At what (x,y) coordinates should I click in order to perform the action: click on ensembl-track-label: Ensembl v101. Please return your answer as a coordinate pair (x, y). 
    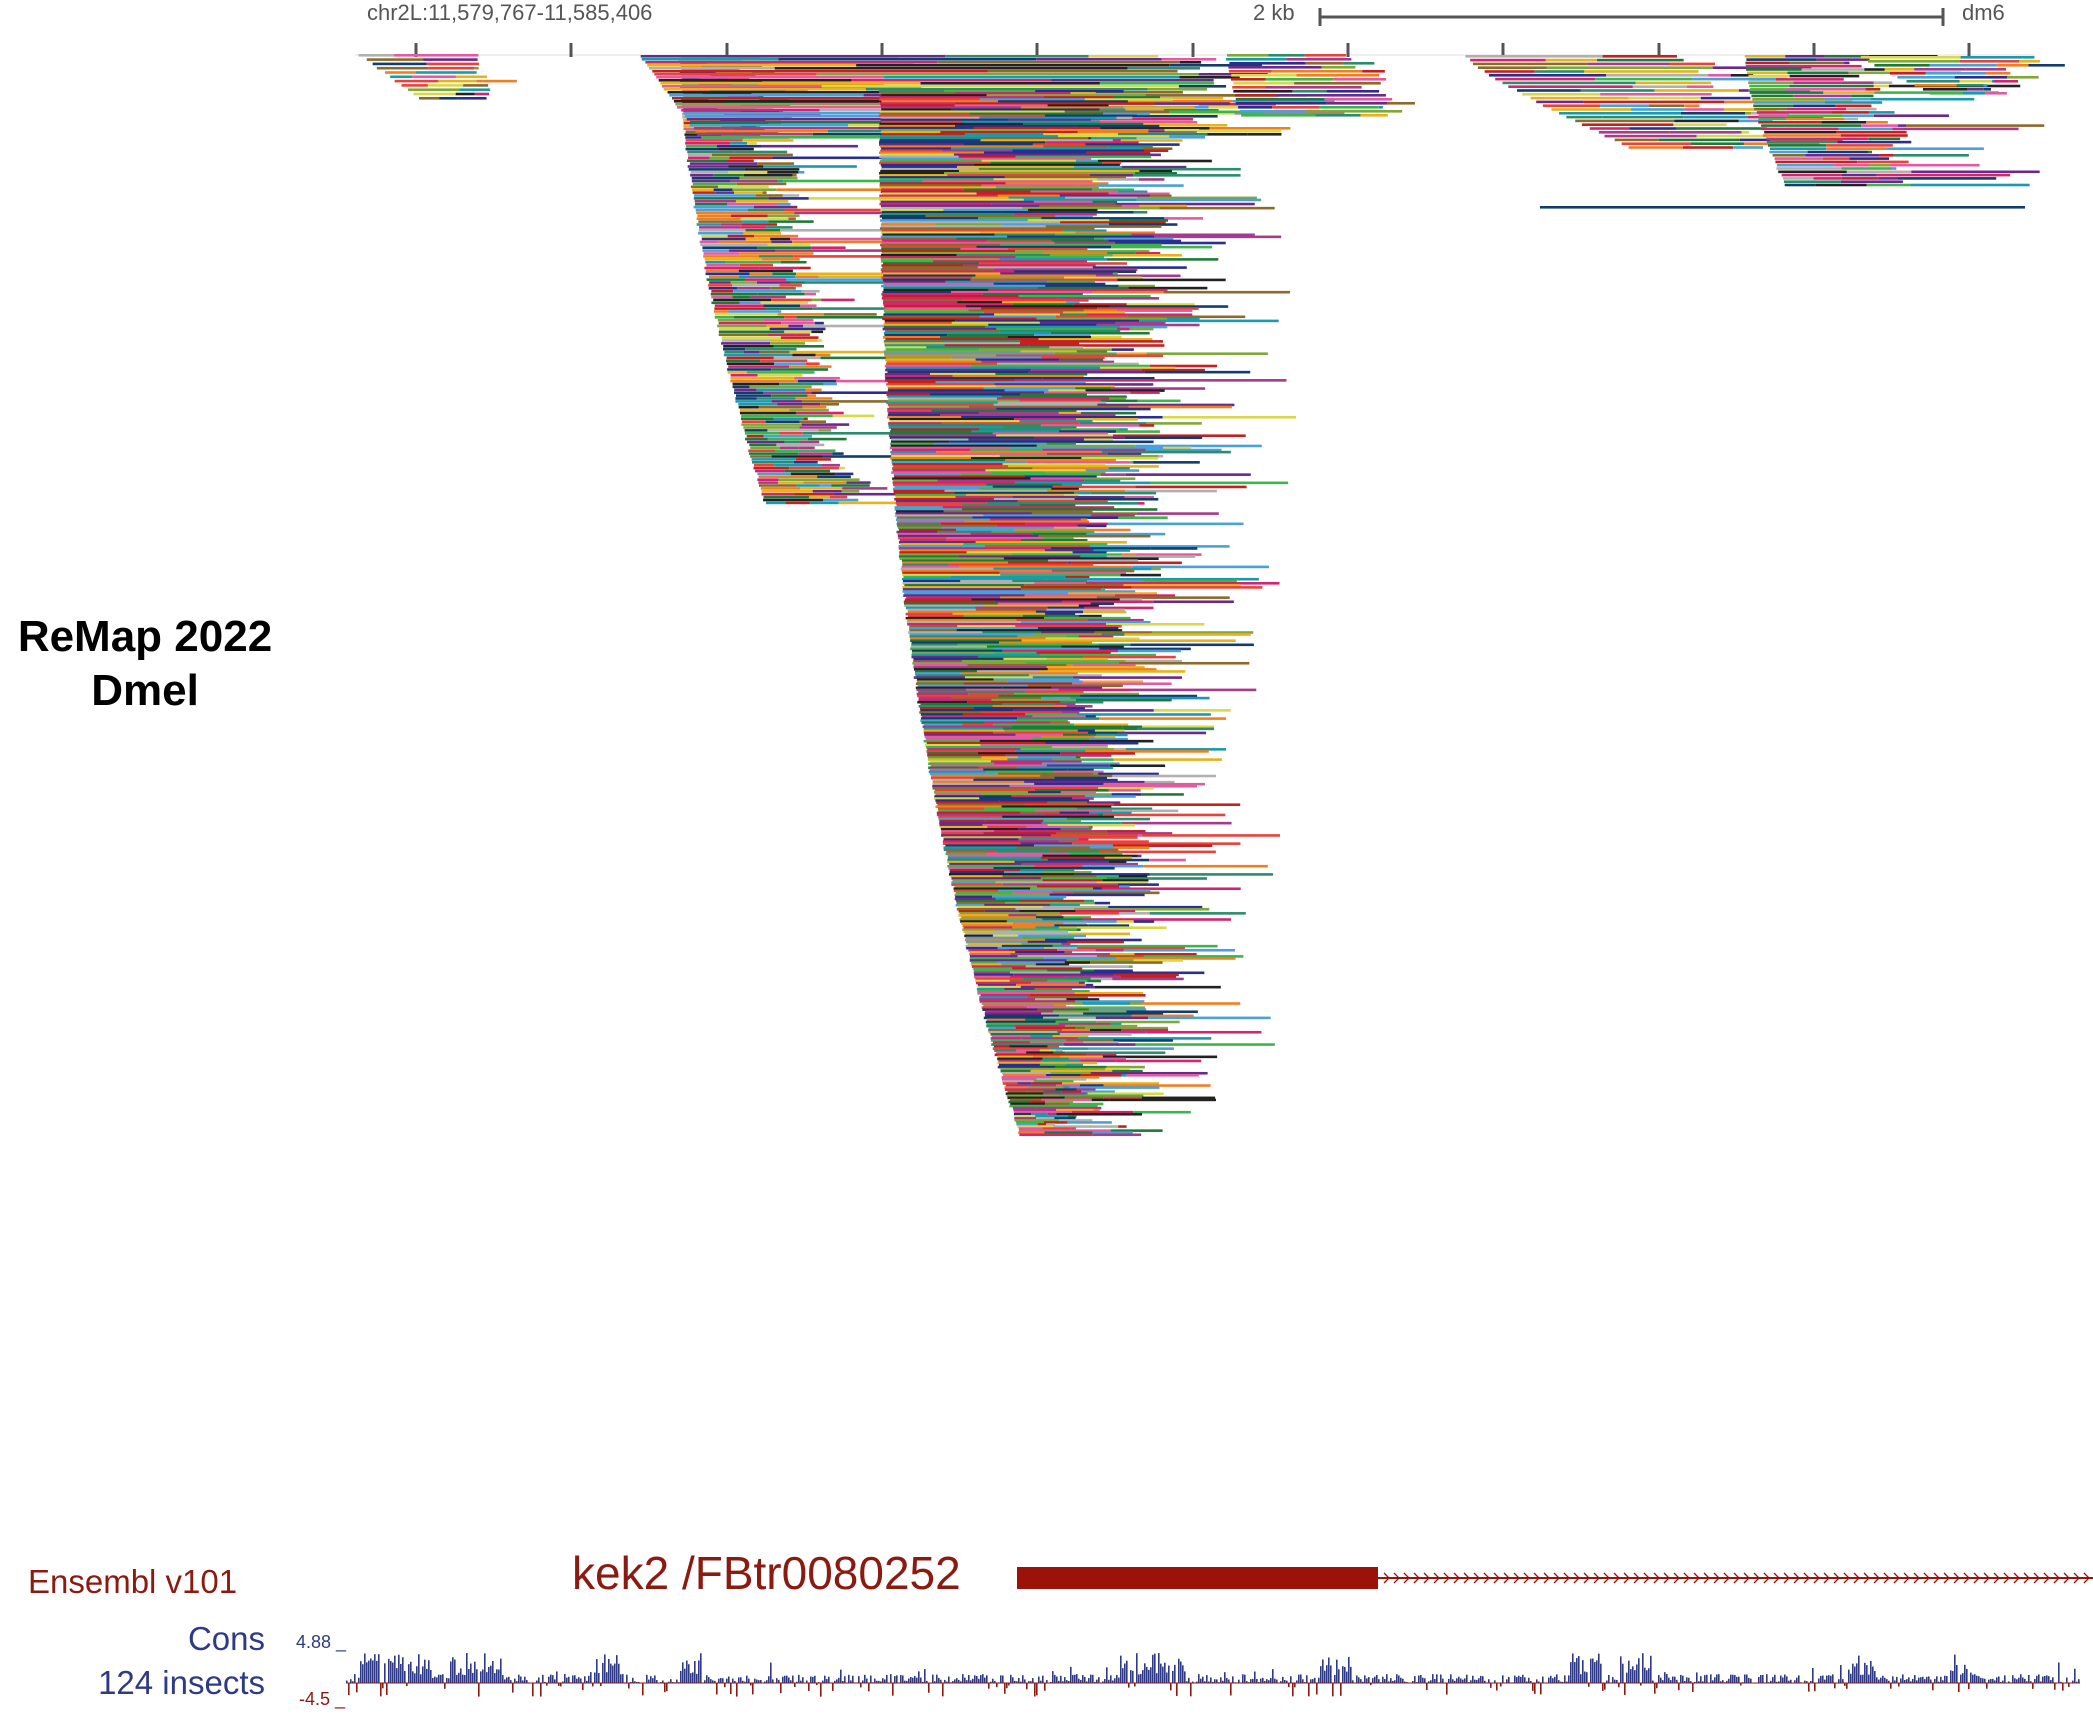
    Looking at the image, I should click on (133, 1581).